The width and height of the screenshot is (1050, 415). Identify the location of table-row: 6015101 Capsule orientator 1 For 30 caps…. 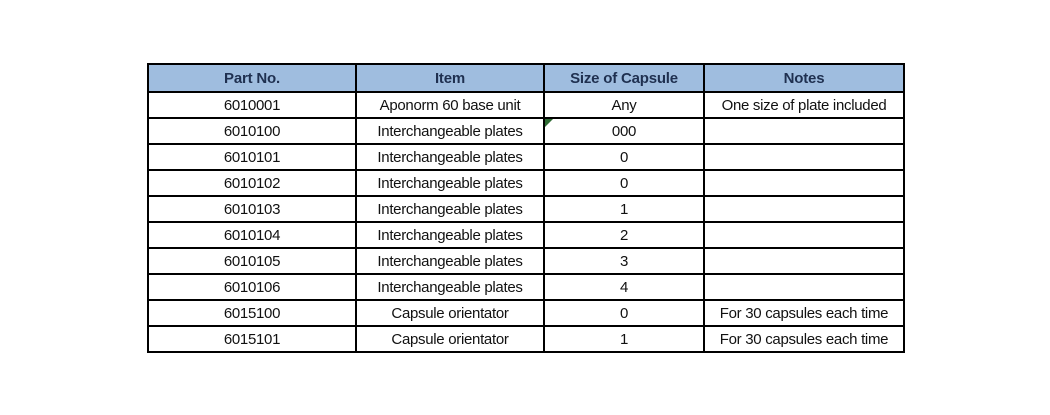
(526, 339).